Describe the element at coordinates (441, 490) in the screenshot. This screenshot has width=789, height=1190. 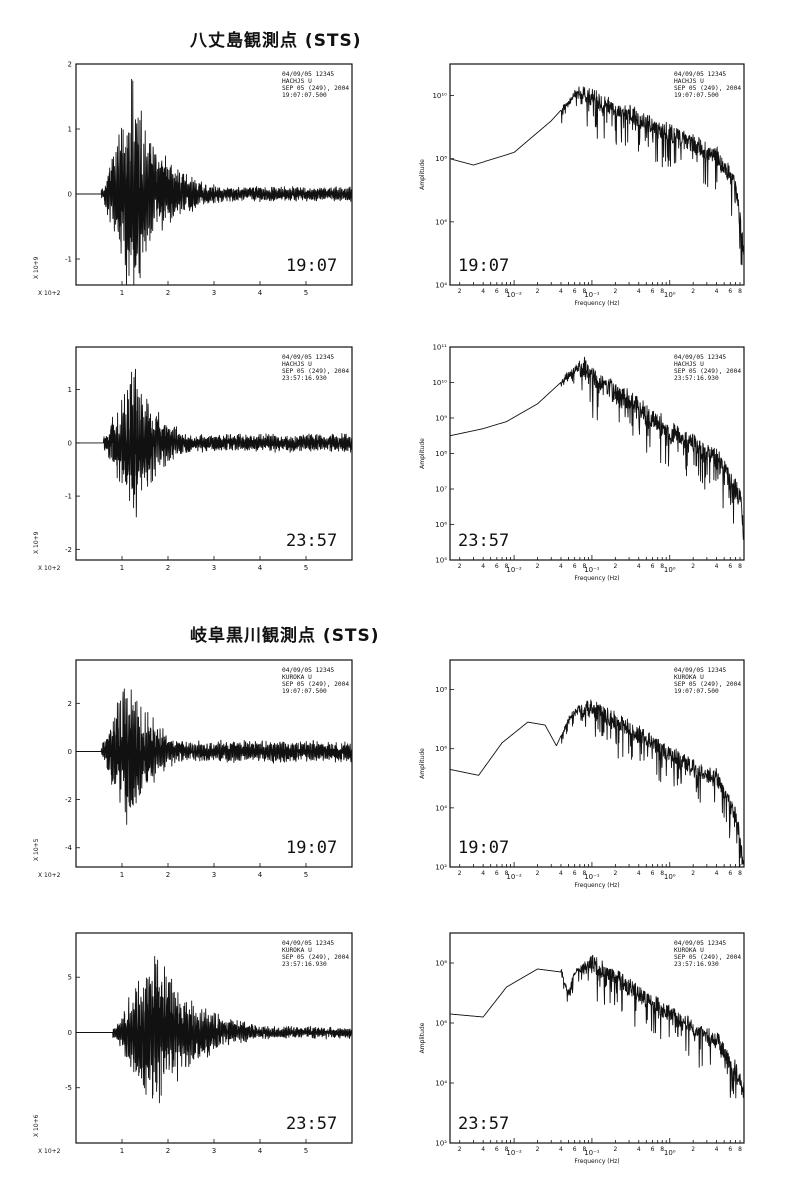
I see `y-tick-label: 10⁷` at that location.